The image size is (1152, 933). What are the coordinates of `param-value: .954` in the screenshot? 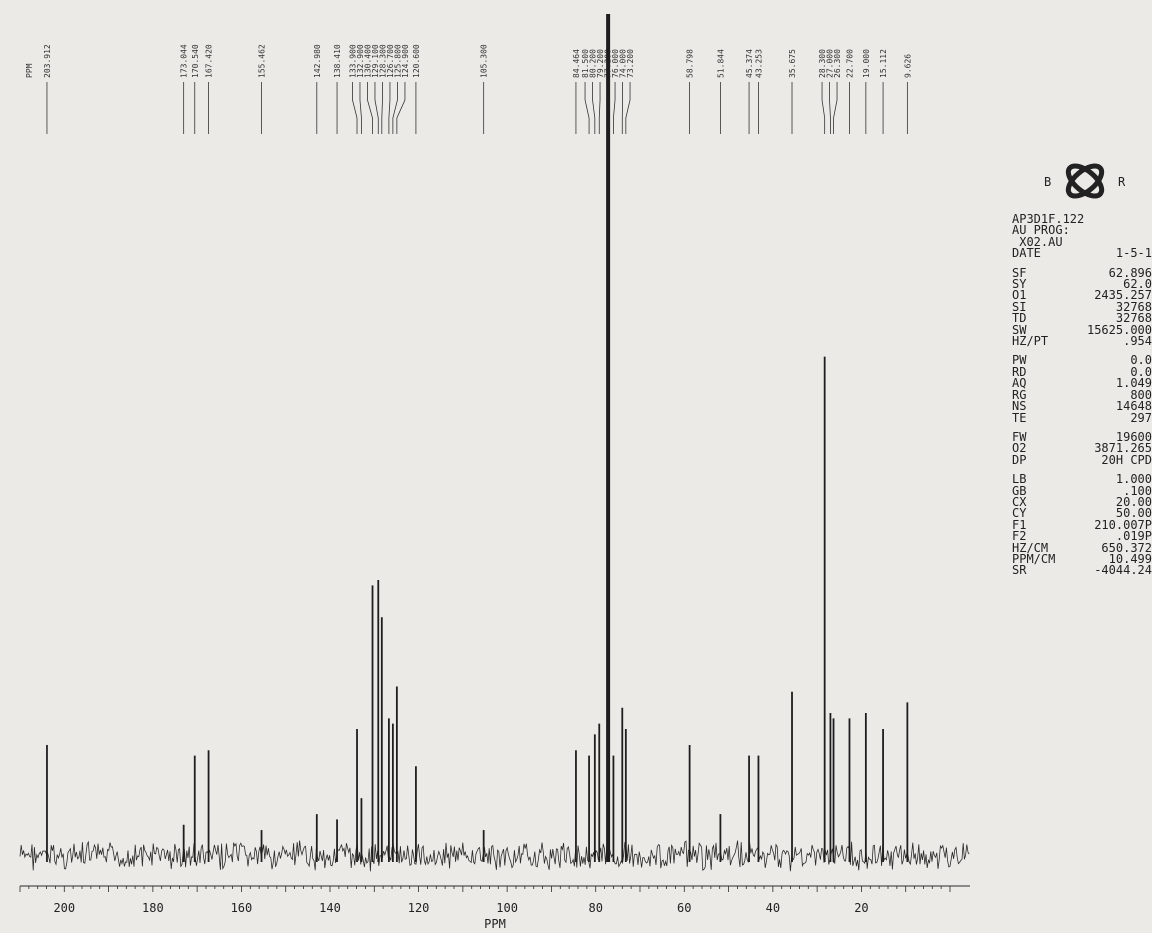 It's located at (1137, 341).